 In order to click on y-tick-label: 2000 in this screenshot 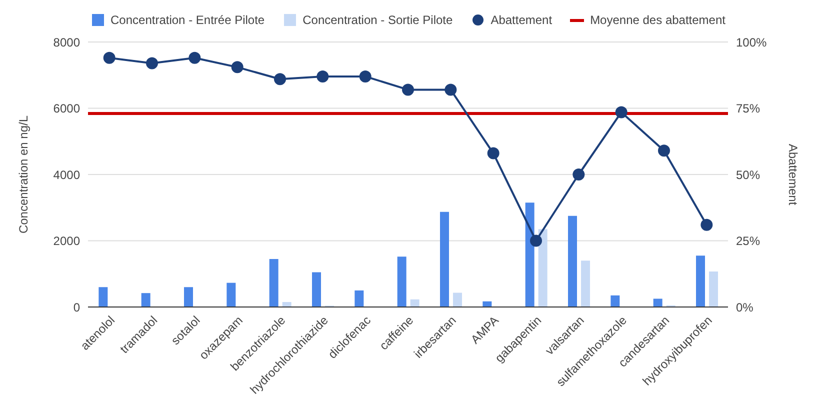, I will do `click(66, 241)`.